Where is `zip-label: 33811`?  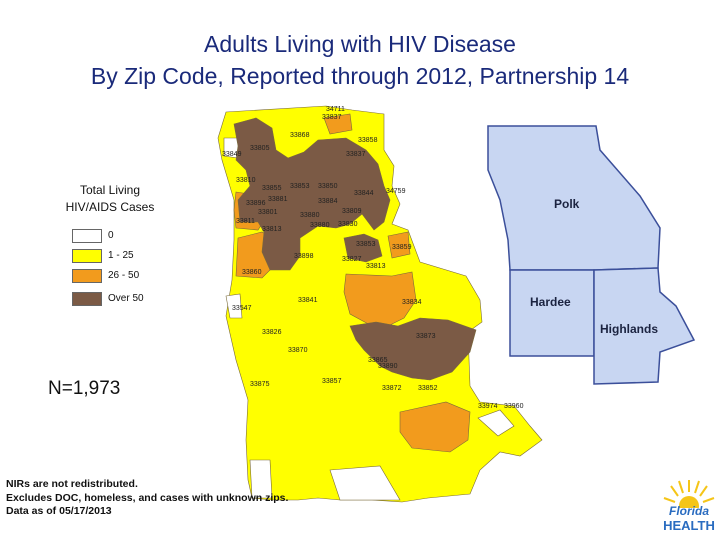
zip-label: 33811 is located at coordinates (245, 221).